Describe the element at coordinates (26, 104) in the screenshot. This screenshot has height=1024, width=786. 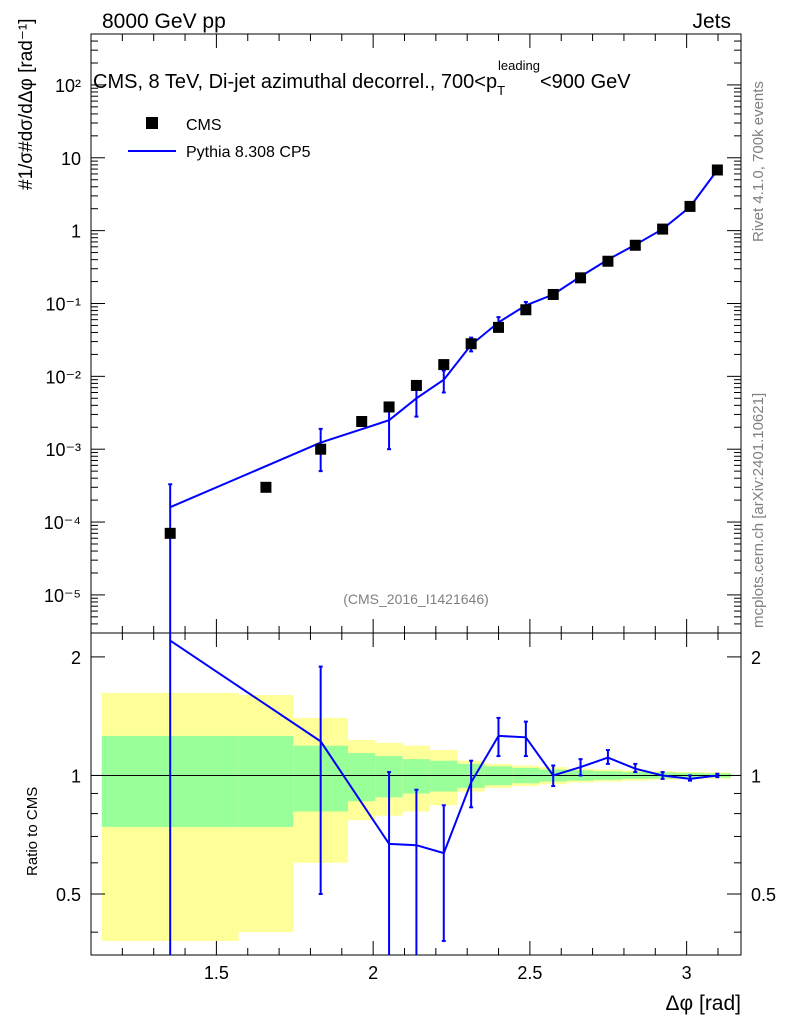
I see `y-axis-title-top: #1/σ#dσ/dΔφ [rad⁻¹]` at that location.